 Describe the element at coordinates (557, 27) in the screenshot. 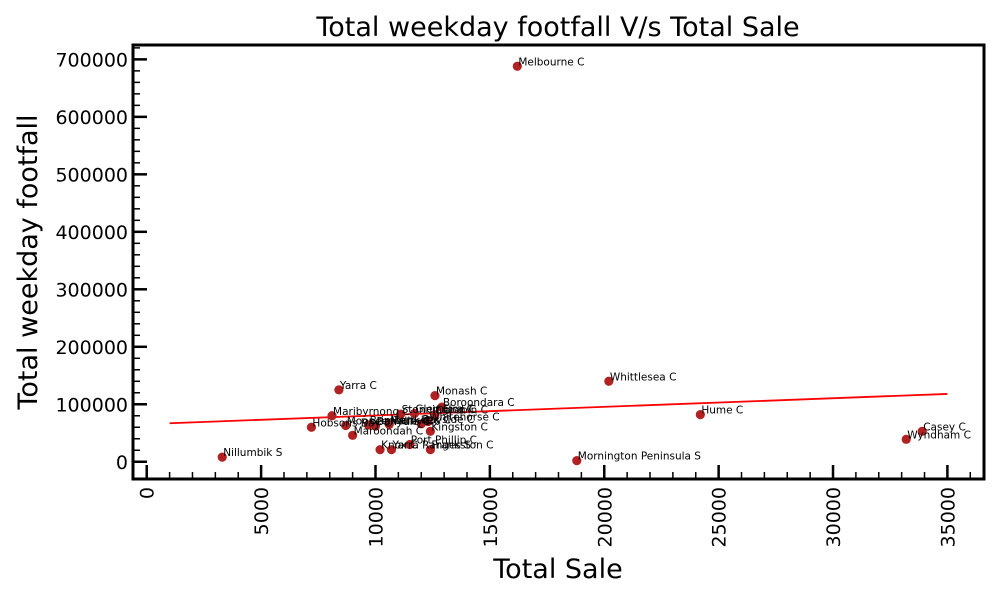

I see `chart-title: Total weekday footfall V/s Total Sale` at that location.